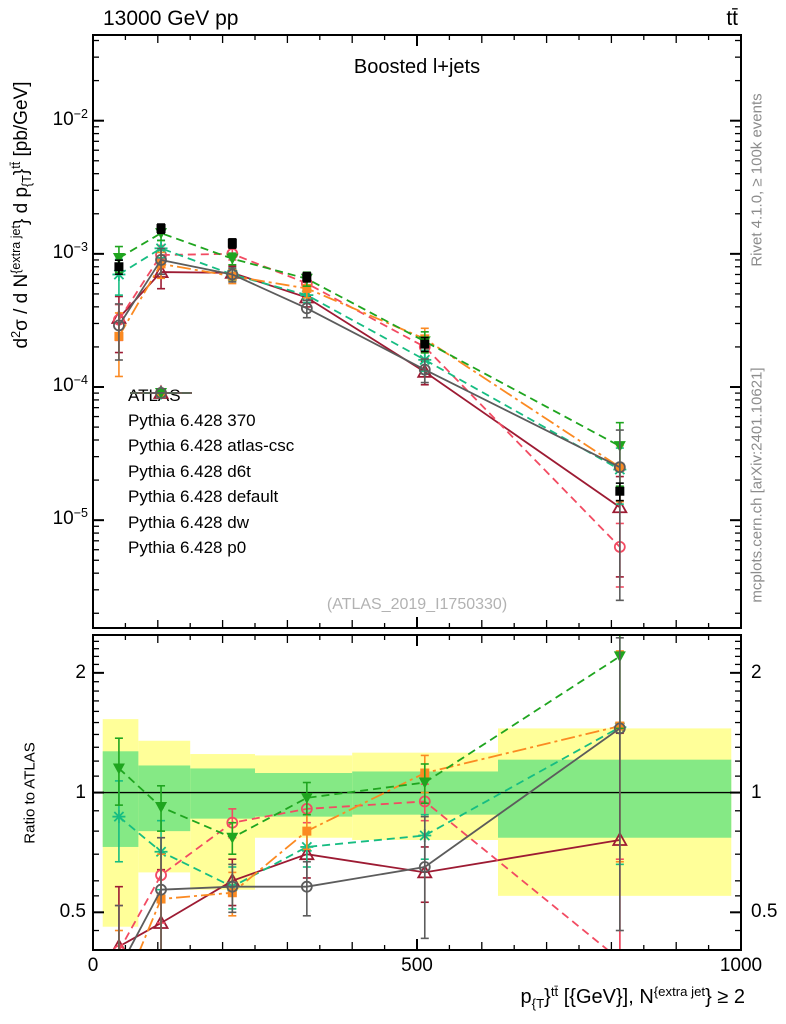 The image size is (786, 1024). I want to click on main-y-tick-label: 10⁻³, so click(70, 251).